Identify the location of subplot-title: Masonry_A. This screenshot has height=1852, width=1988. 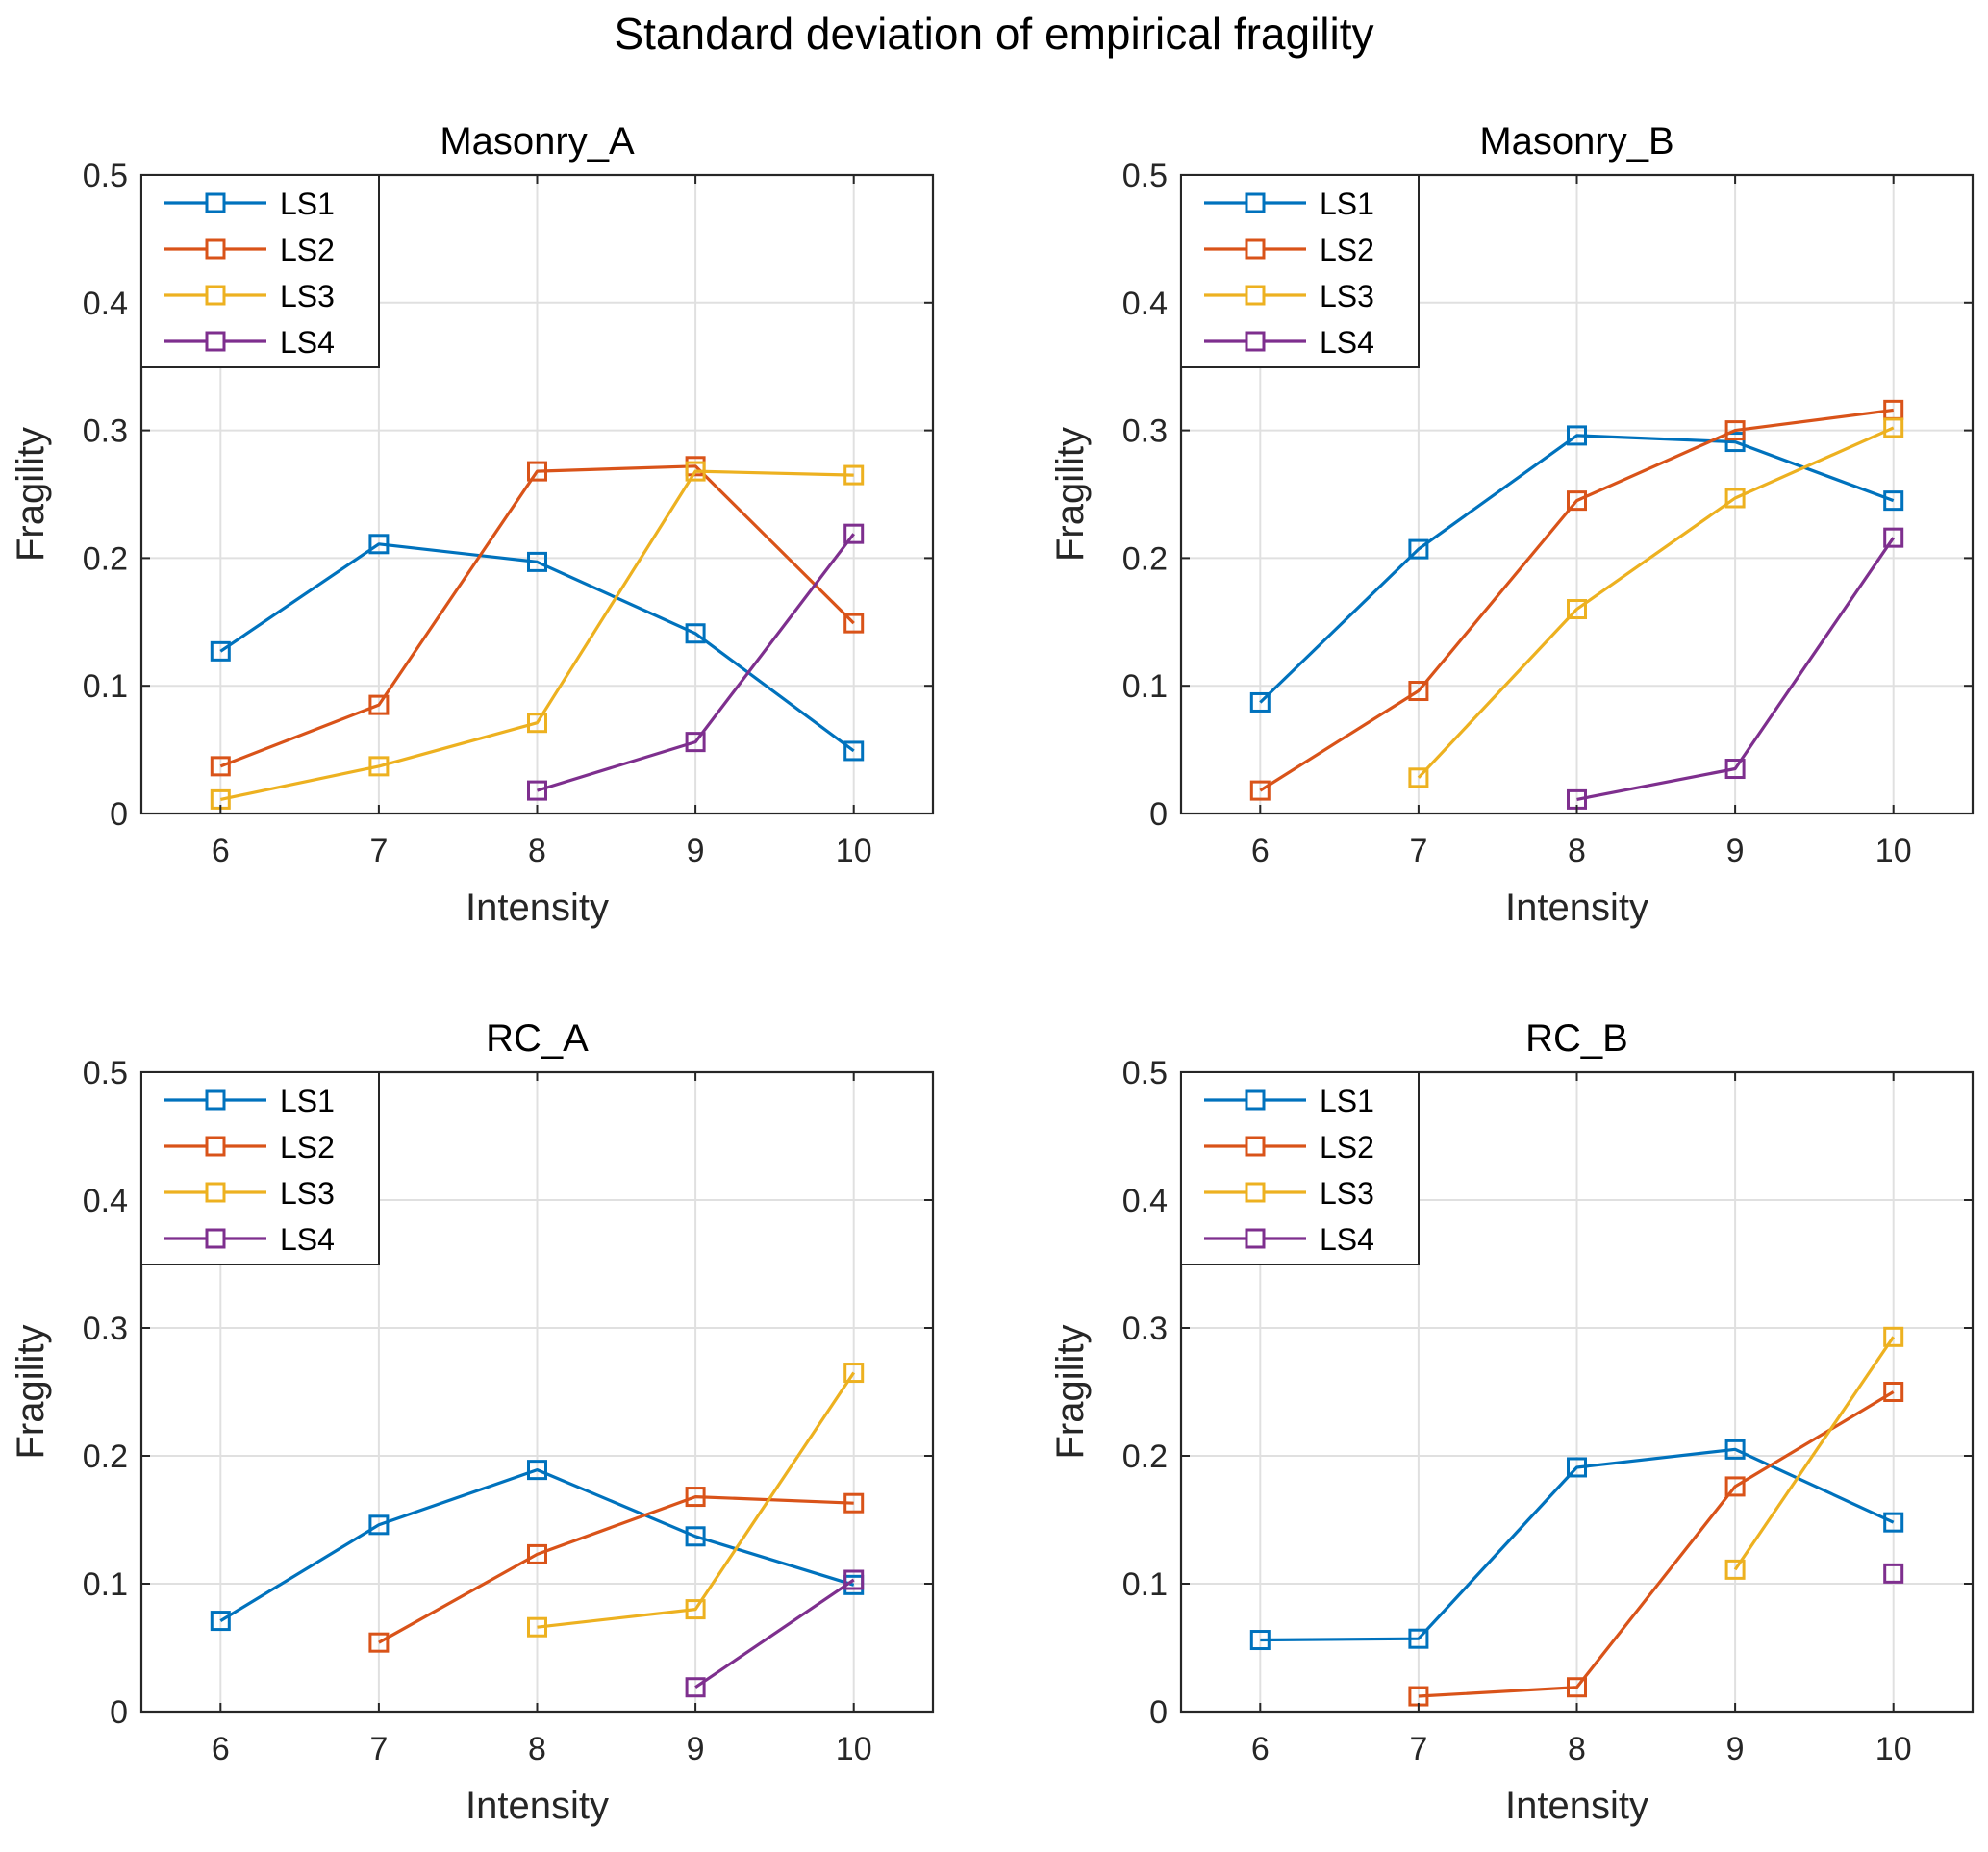
(537, 142).